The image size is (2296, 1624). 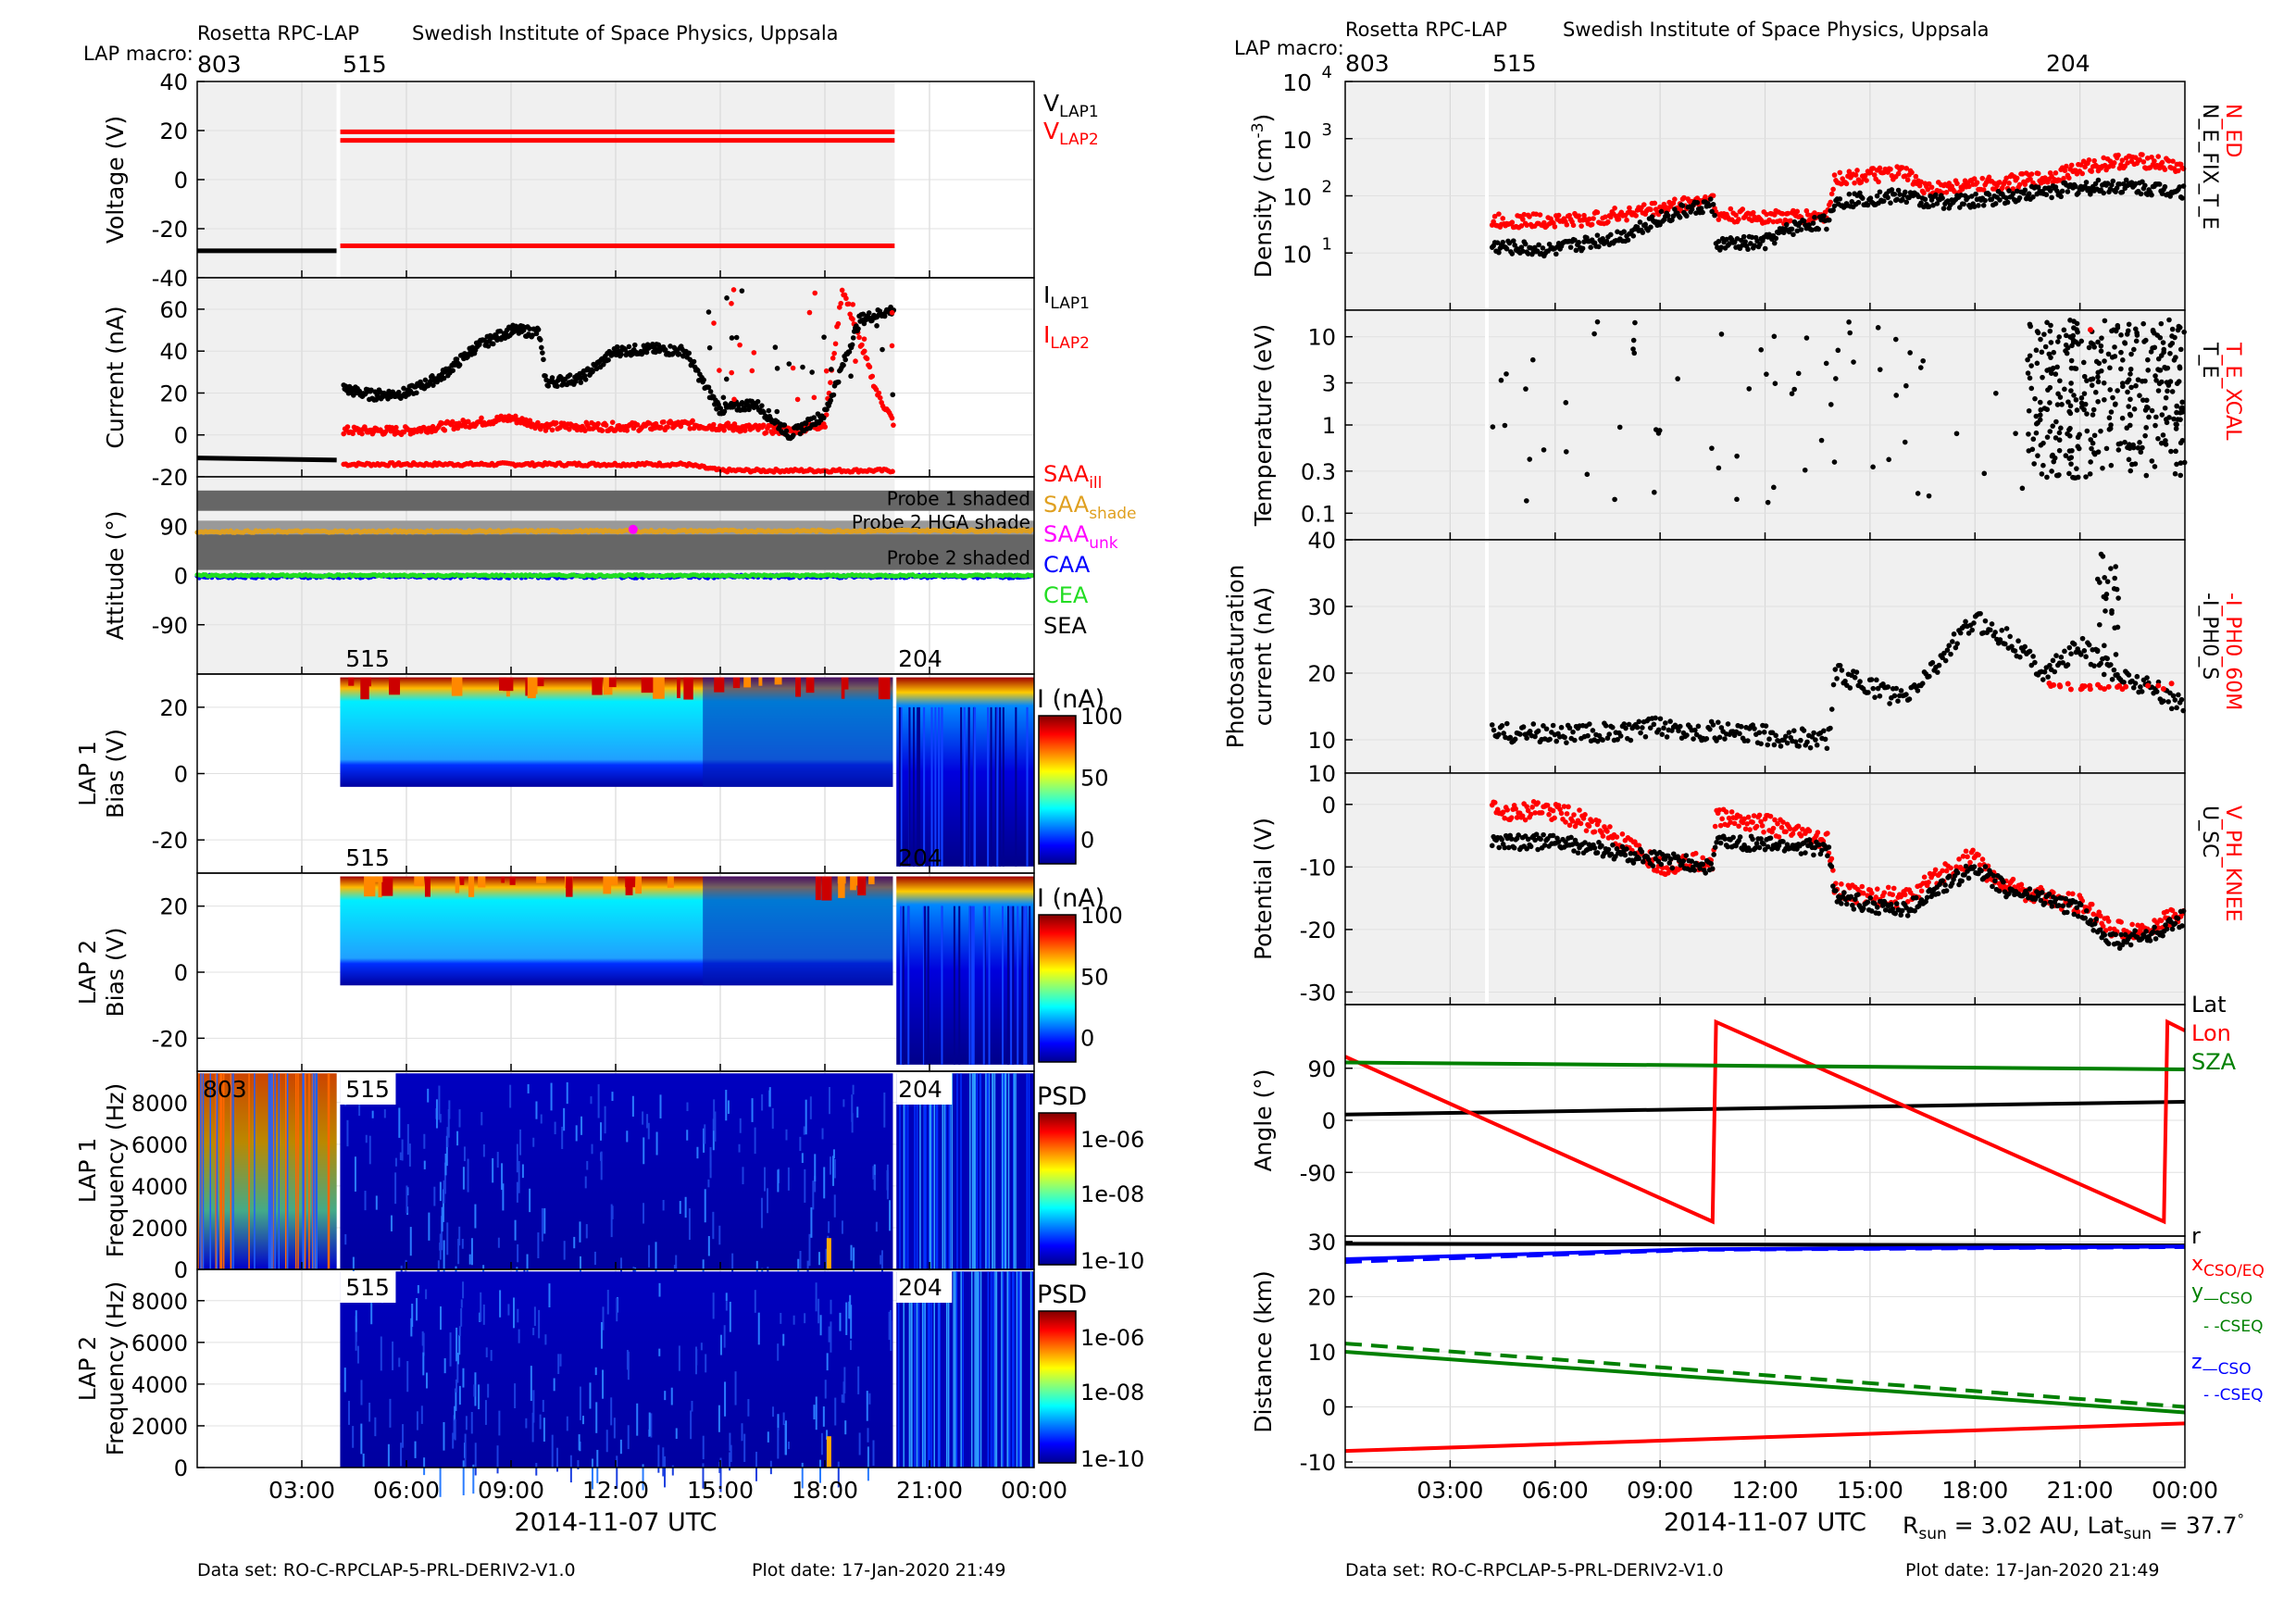 What do you see at coordinates (266, 459) in the screenshot?
I see `i-lap1-line` at bounding box center [266, 459].